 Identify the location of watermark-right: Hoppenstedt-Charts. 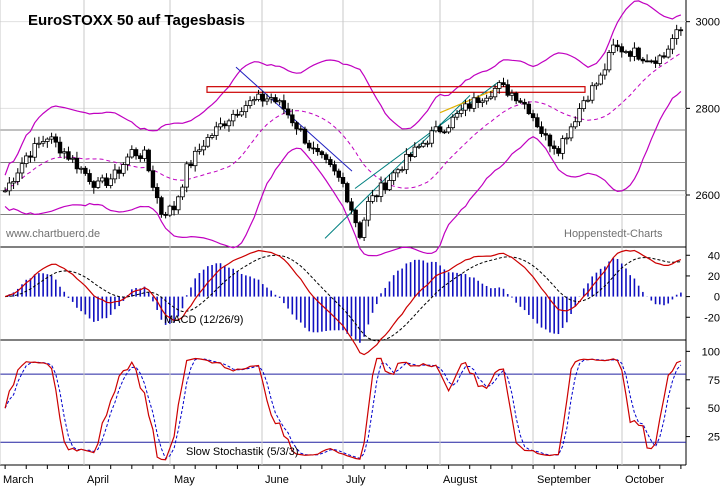
(613, 234).